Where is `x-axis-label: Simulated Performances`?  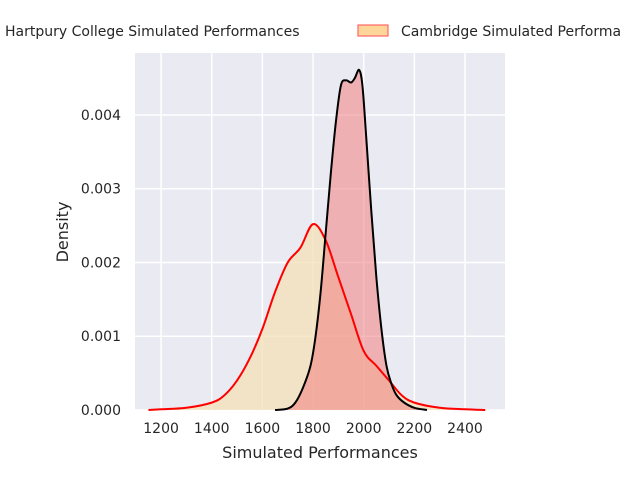
x-axis-label: Simulated Performances is located at coordinates (320, 452).